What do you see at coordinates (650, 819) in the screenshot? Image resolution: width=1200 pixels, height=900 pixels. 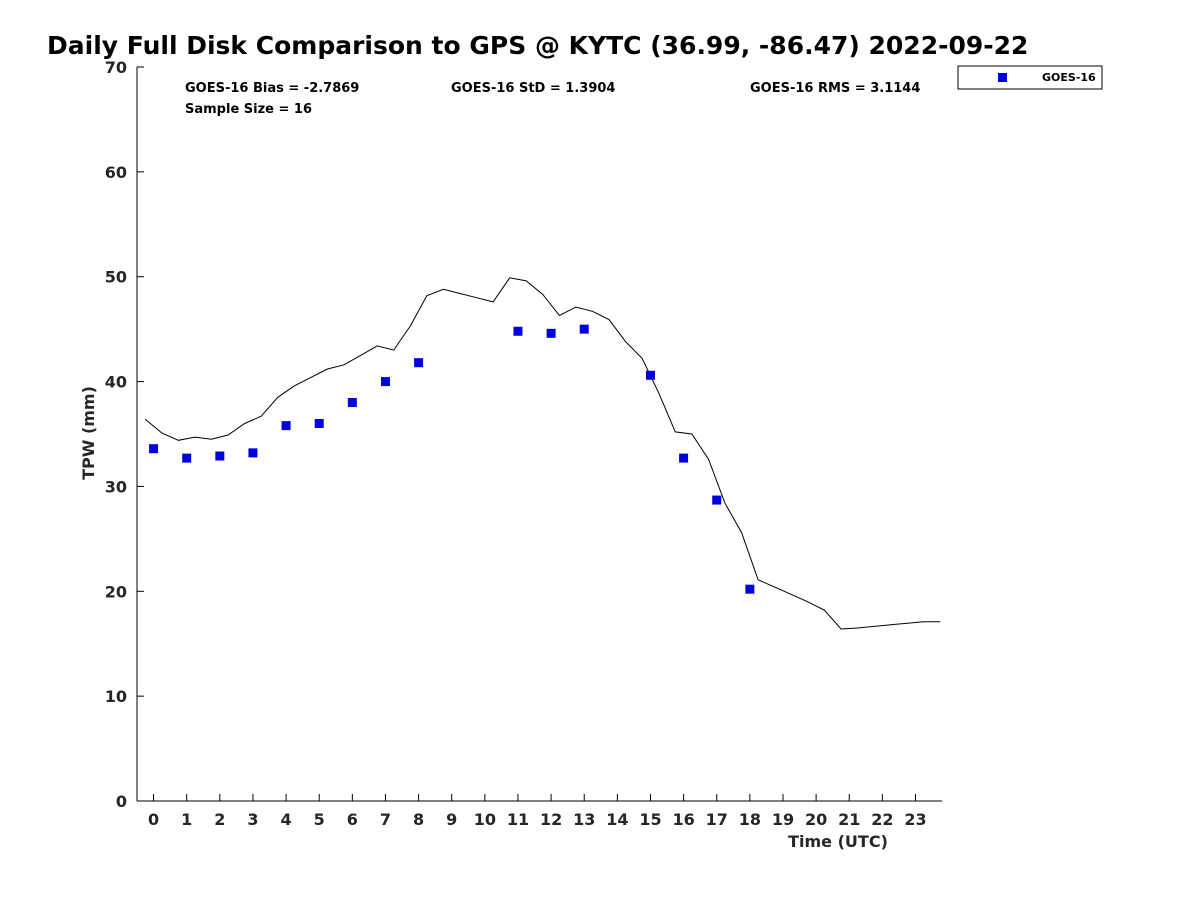 I see `x-tick-label: 15` at bounding box center [650, 819].